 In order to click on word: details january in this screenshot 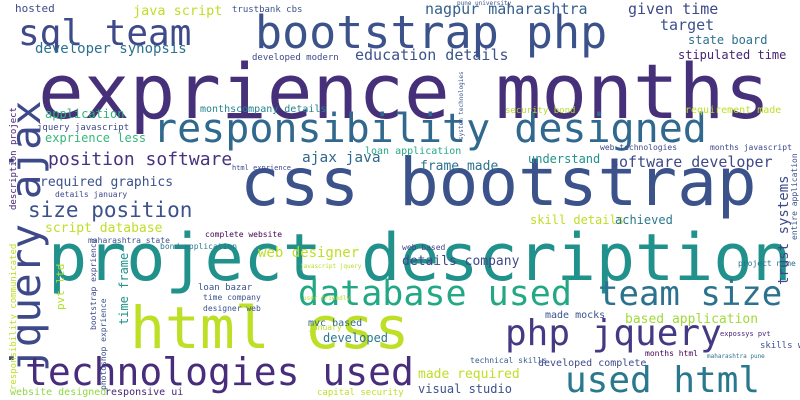, I will do `click(91, 194)`.